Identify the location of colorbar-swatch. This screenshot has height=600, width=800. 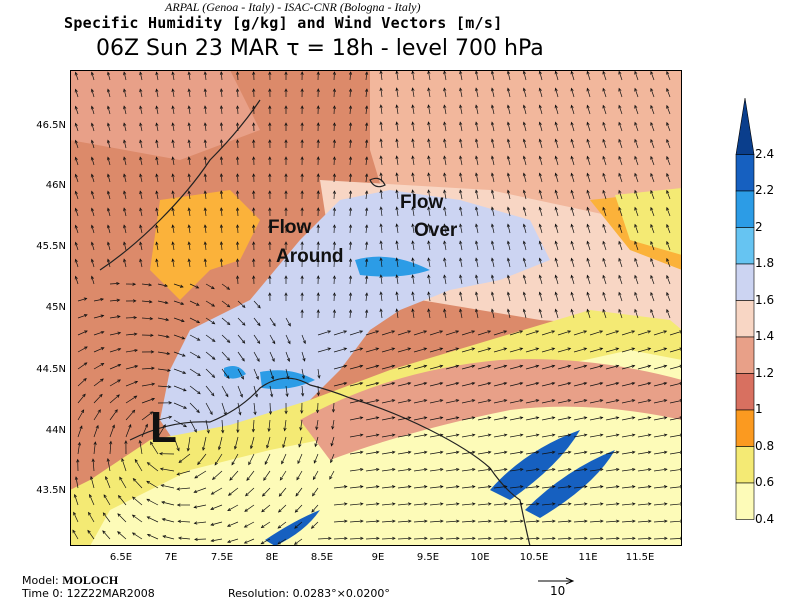
(745, 465).